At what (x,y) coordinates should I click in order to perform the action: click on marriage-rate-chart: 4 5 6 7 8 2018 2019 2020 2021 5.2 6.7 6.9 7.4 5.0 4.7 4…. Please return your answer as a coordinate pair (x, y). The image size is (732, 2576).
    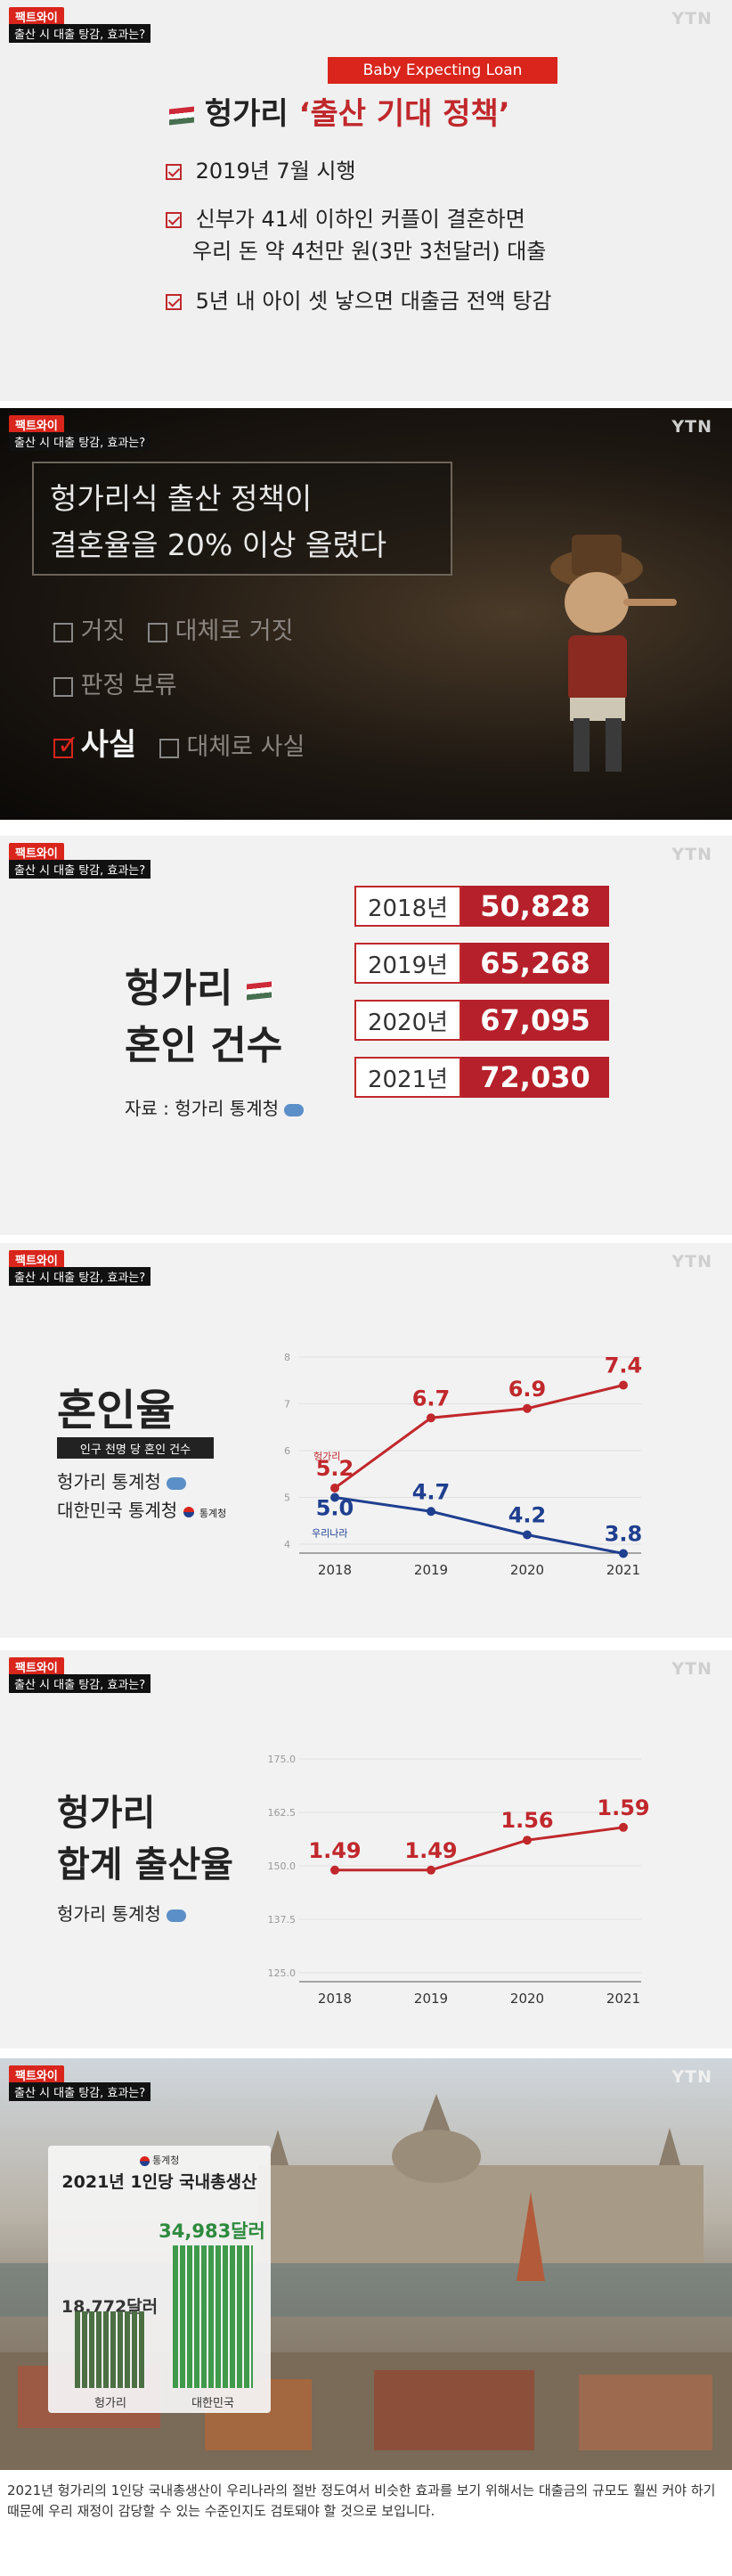
    Looking at the image, I should click on (464, 1465).